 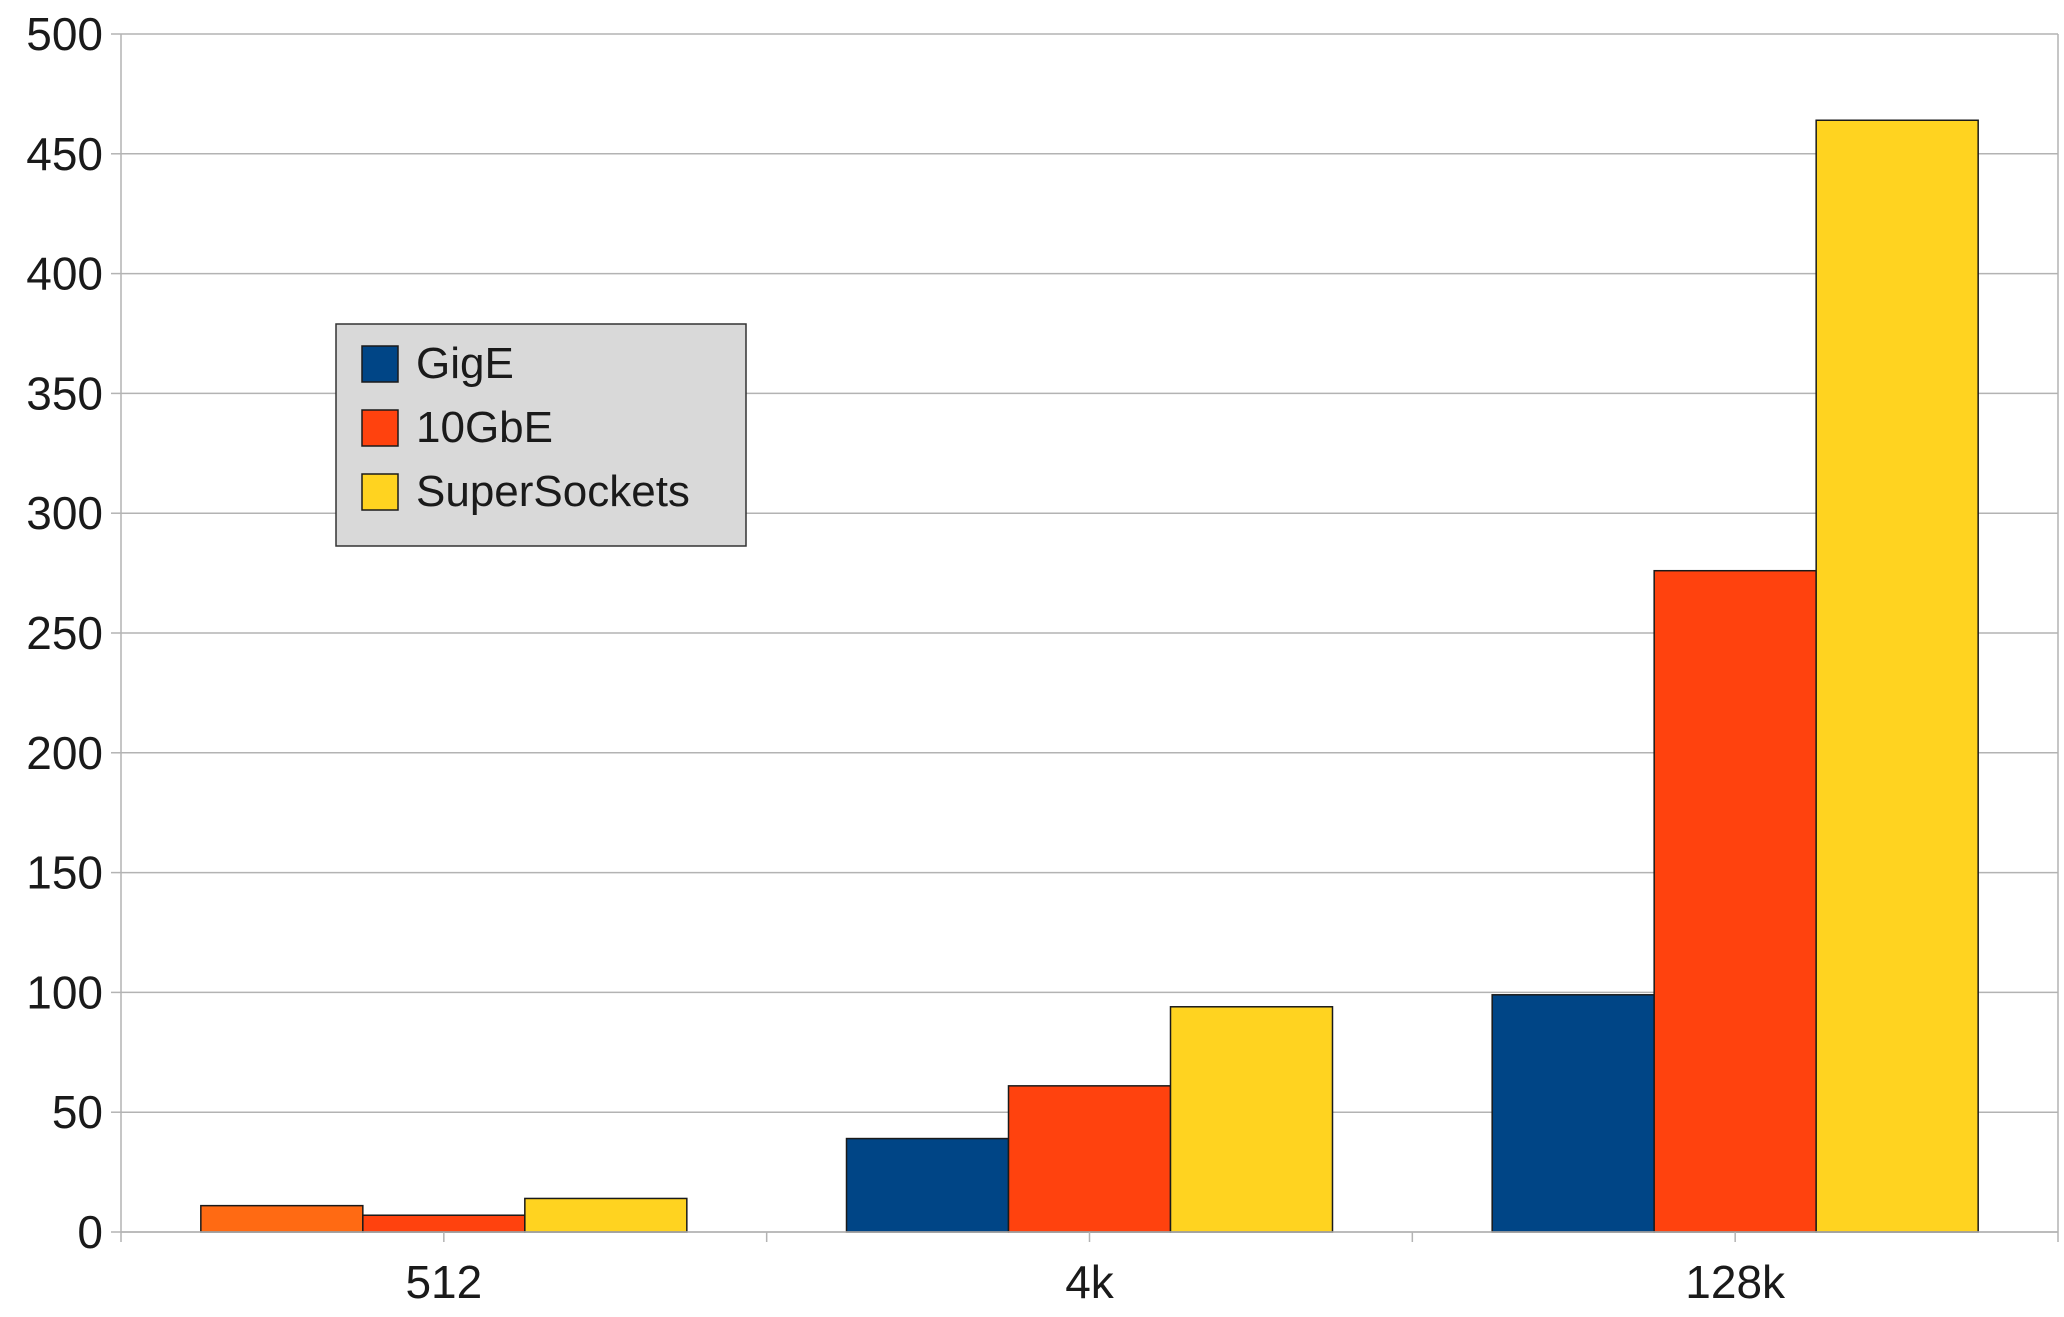 What do you see at coordinates (1089, 1159) in the screenshot?
I see `bar-10GbE-4k` at bounding box center [1089, 1159].